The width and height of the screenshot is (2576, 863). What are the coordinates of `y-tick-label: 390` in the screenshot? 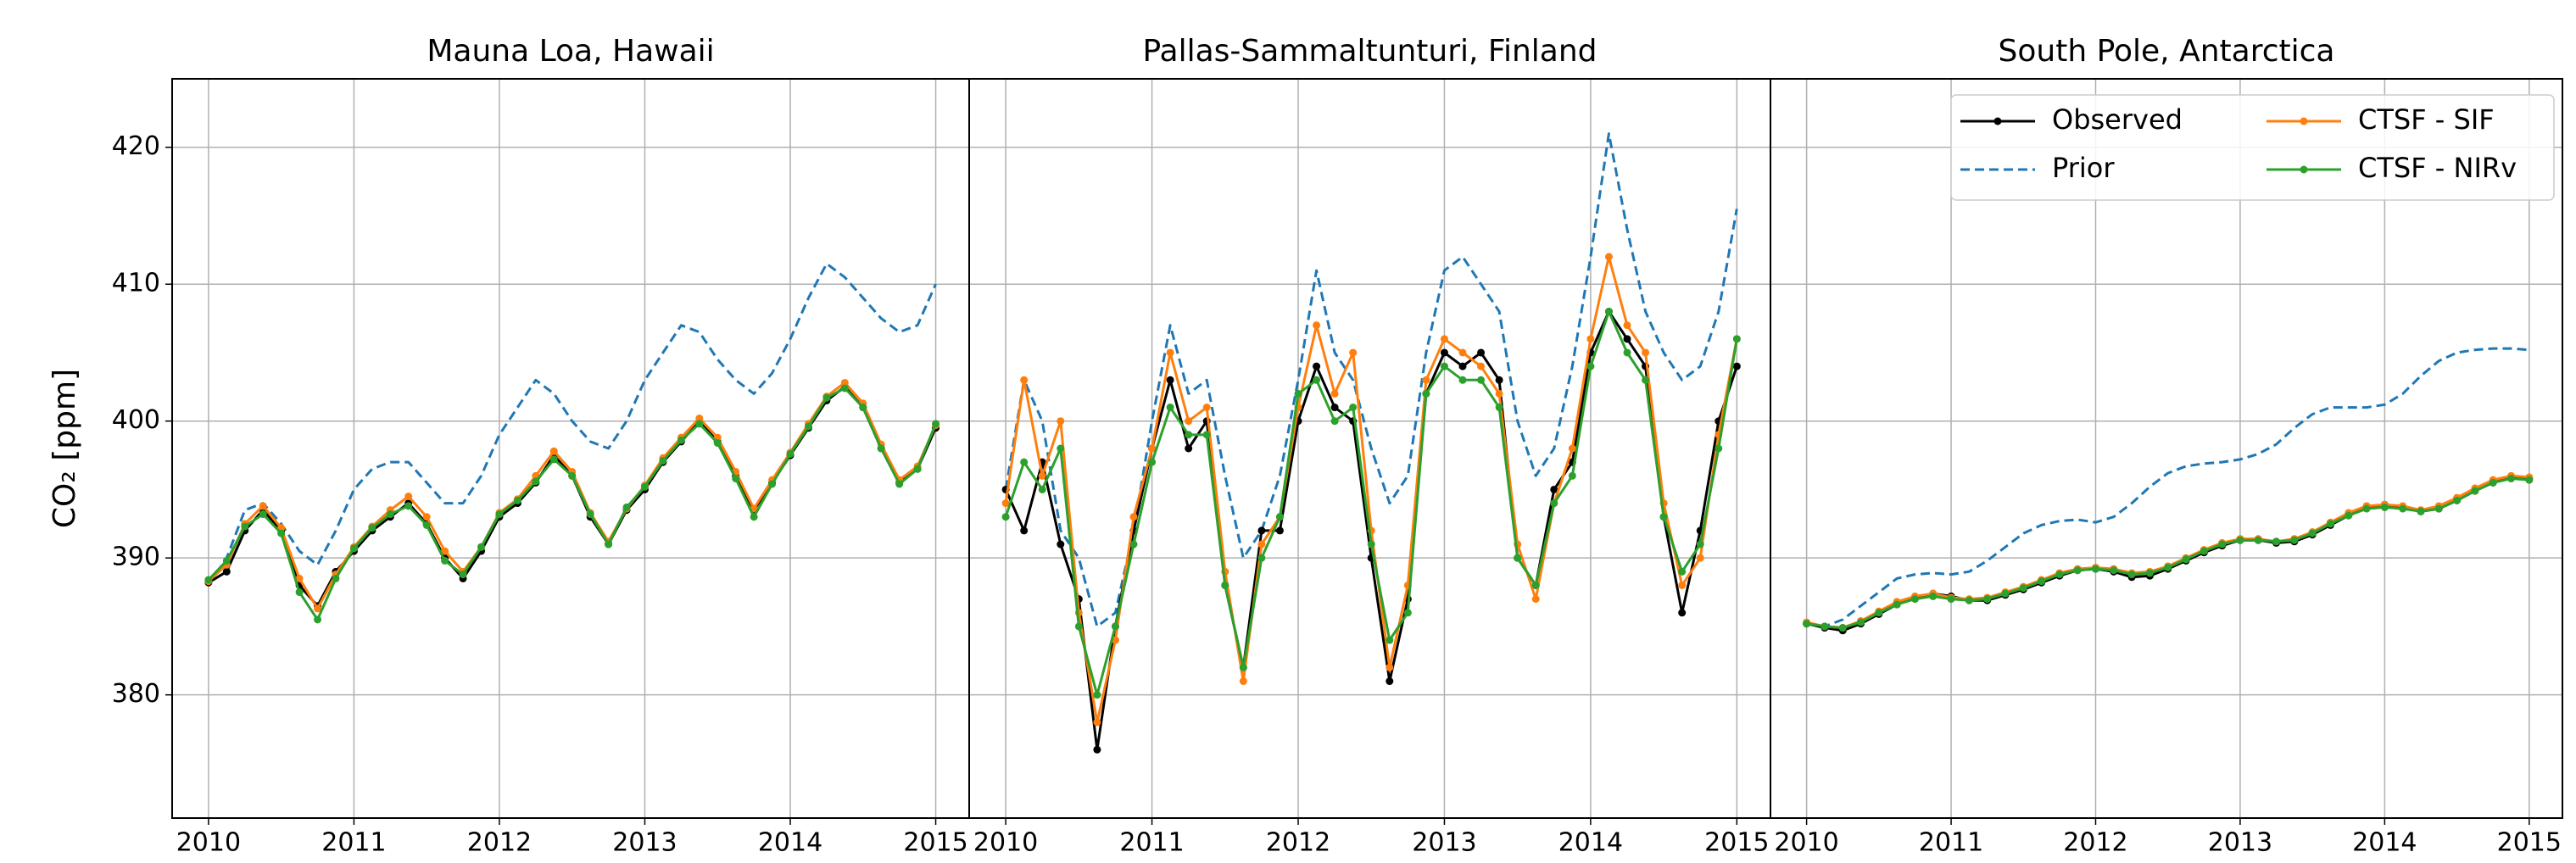 It's located at (136, 557).